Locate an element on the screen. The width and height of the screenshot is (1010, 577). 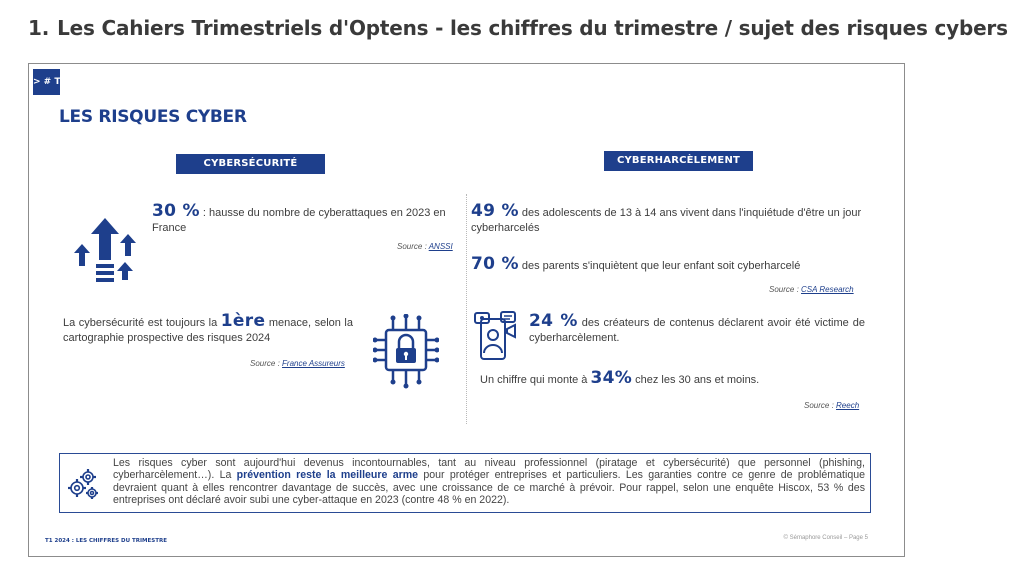
column-divider is located at coordinates (466, 309).